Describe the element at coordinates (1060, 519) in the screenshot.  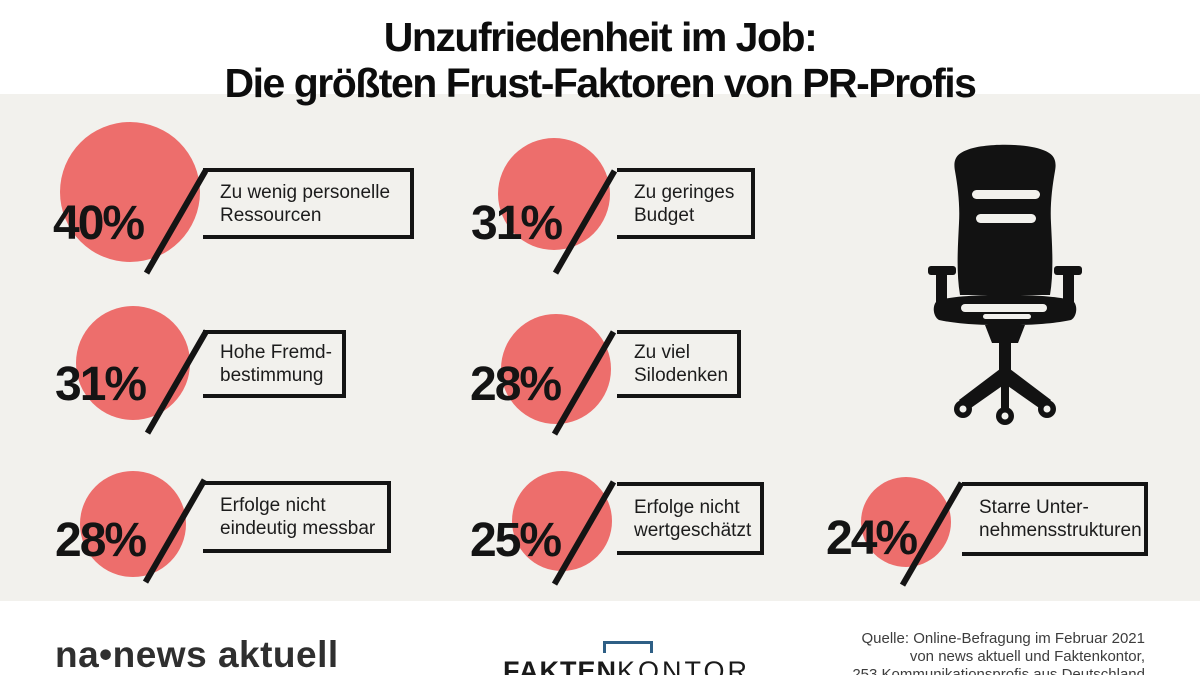
I see `stat-label: Starre Unter- nehmensstrukturen` at that location.